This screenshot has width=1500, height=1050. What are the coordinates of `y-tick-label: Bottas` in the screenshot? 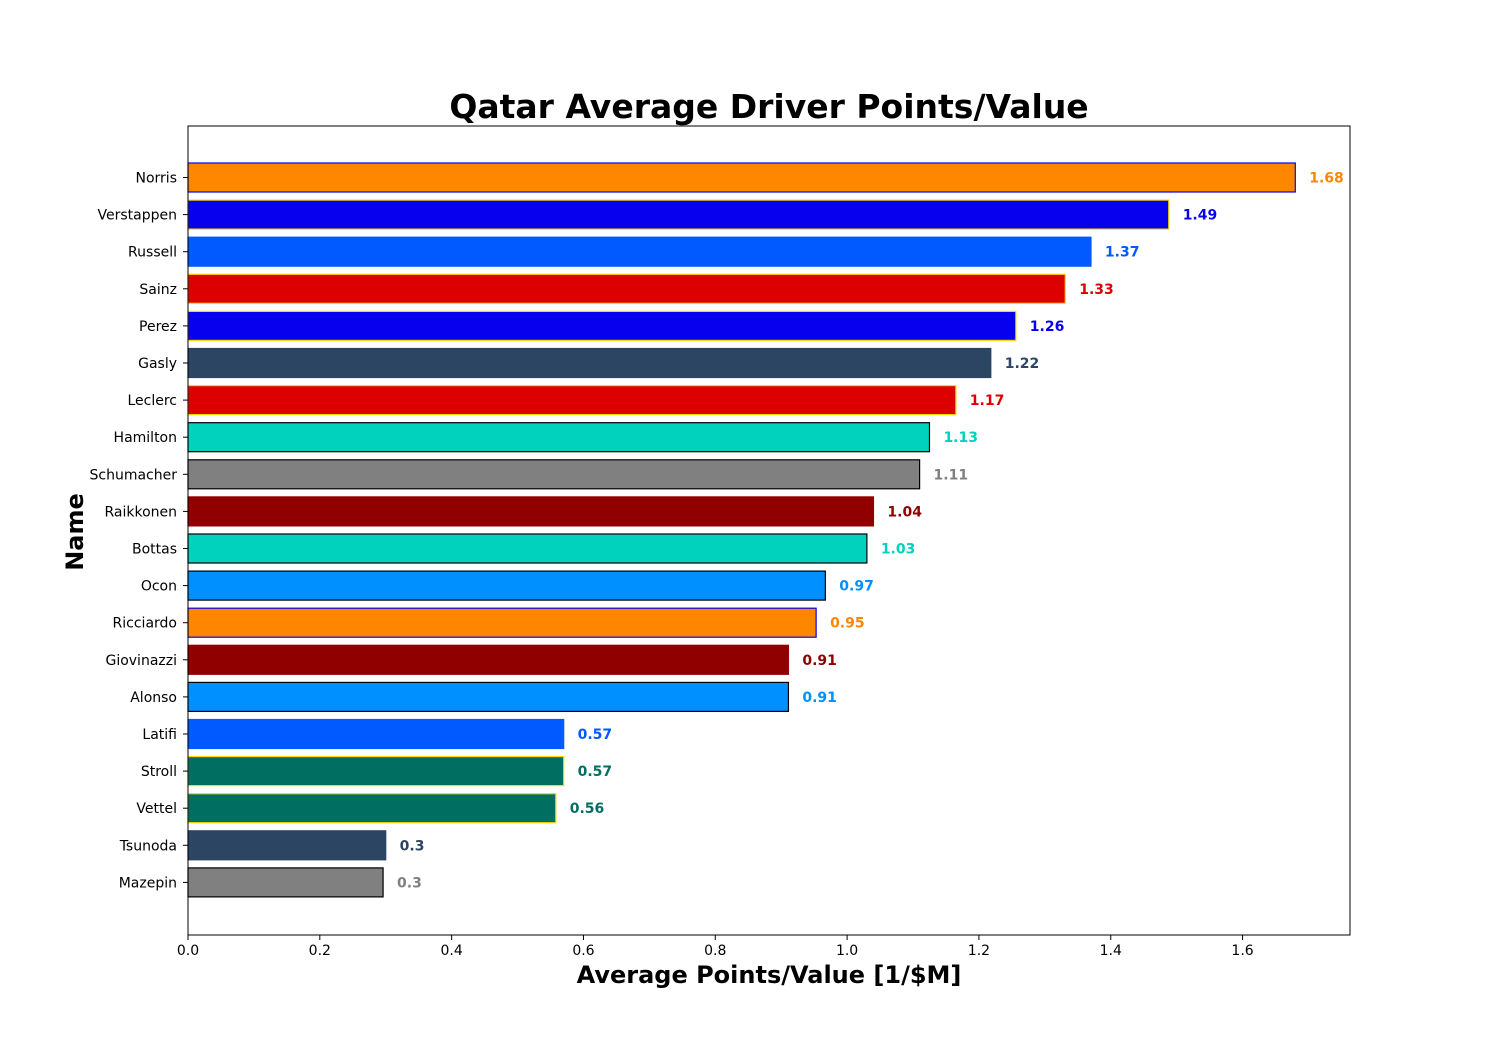 It's located at (154, 550).